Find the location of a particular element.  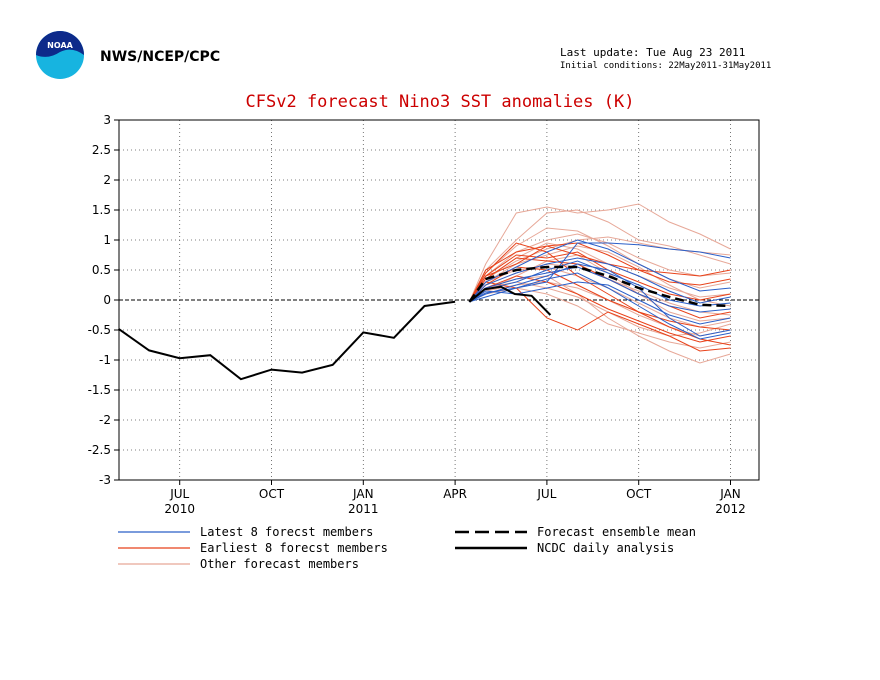

legend-label-analysis: NCDC daily analysis is located at coordinates (605, 548).